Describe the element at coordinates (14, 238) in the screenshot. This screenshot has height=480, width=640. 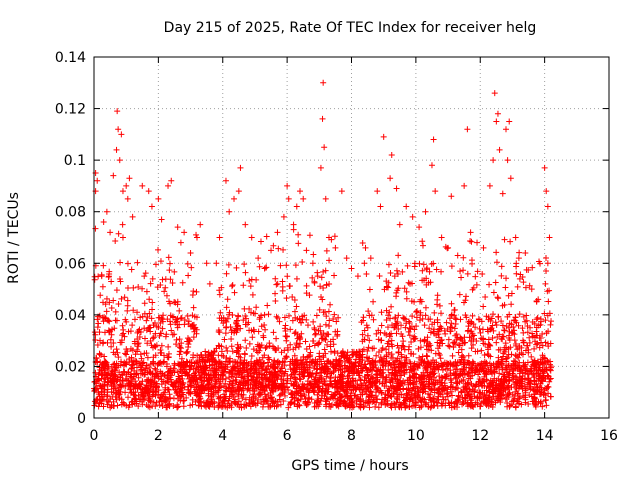
I see `y-axis-label: ROTI / TECUs` at that location.